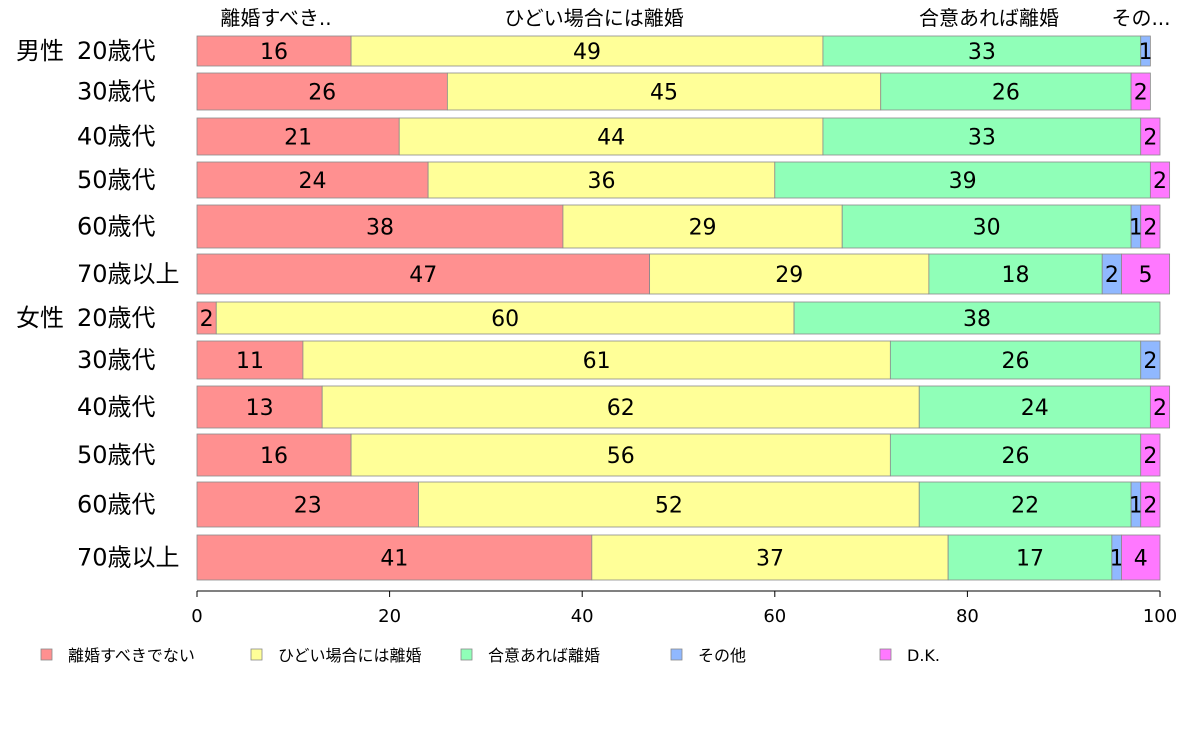 Image resolution: width=1188 pixels, height=736 pixels. I want to click on legend-item: 合意あれば離婚, so click(530, 655).